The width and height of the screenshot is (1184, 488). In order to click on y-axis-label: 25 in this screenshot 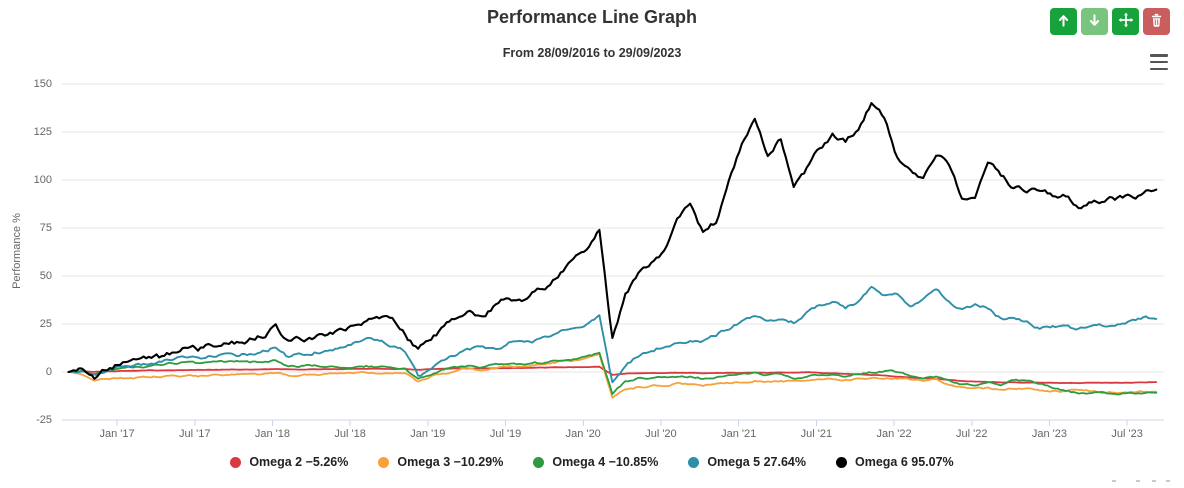, I will do `click(45, 324)`.